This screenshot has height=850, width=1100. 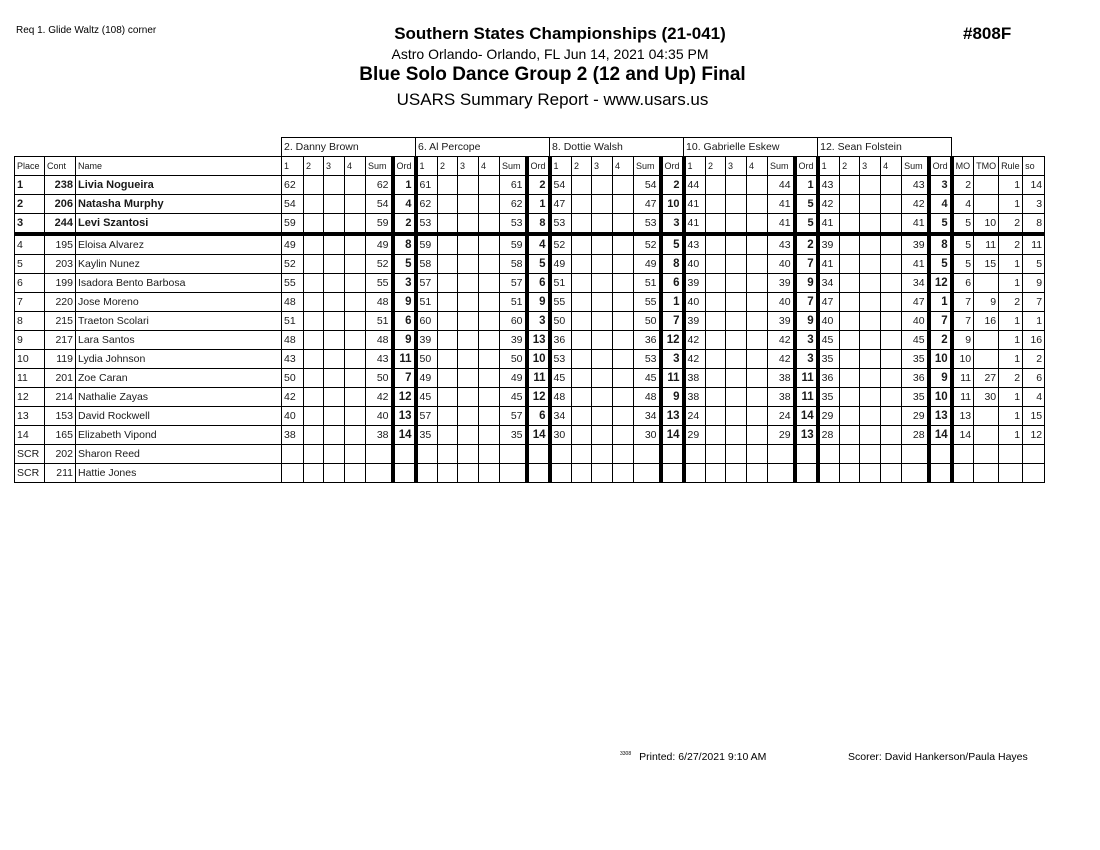 I want to click on score-sum: 42, so click(x=379, y=397).